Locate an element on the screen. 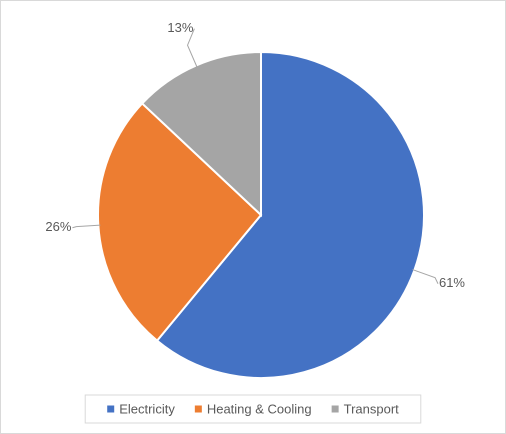 The height and width of the screenshot is (434, 506). legend: Electricity Heating & Cooling Transport is located at coordinates (253, 409).